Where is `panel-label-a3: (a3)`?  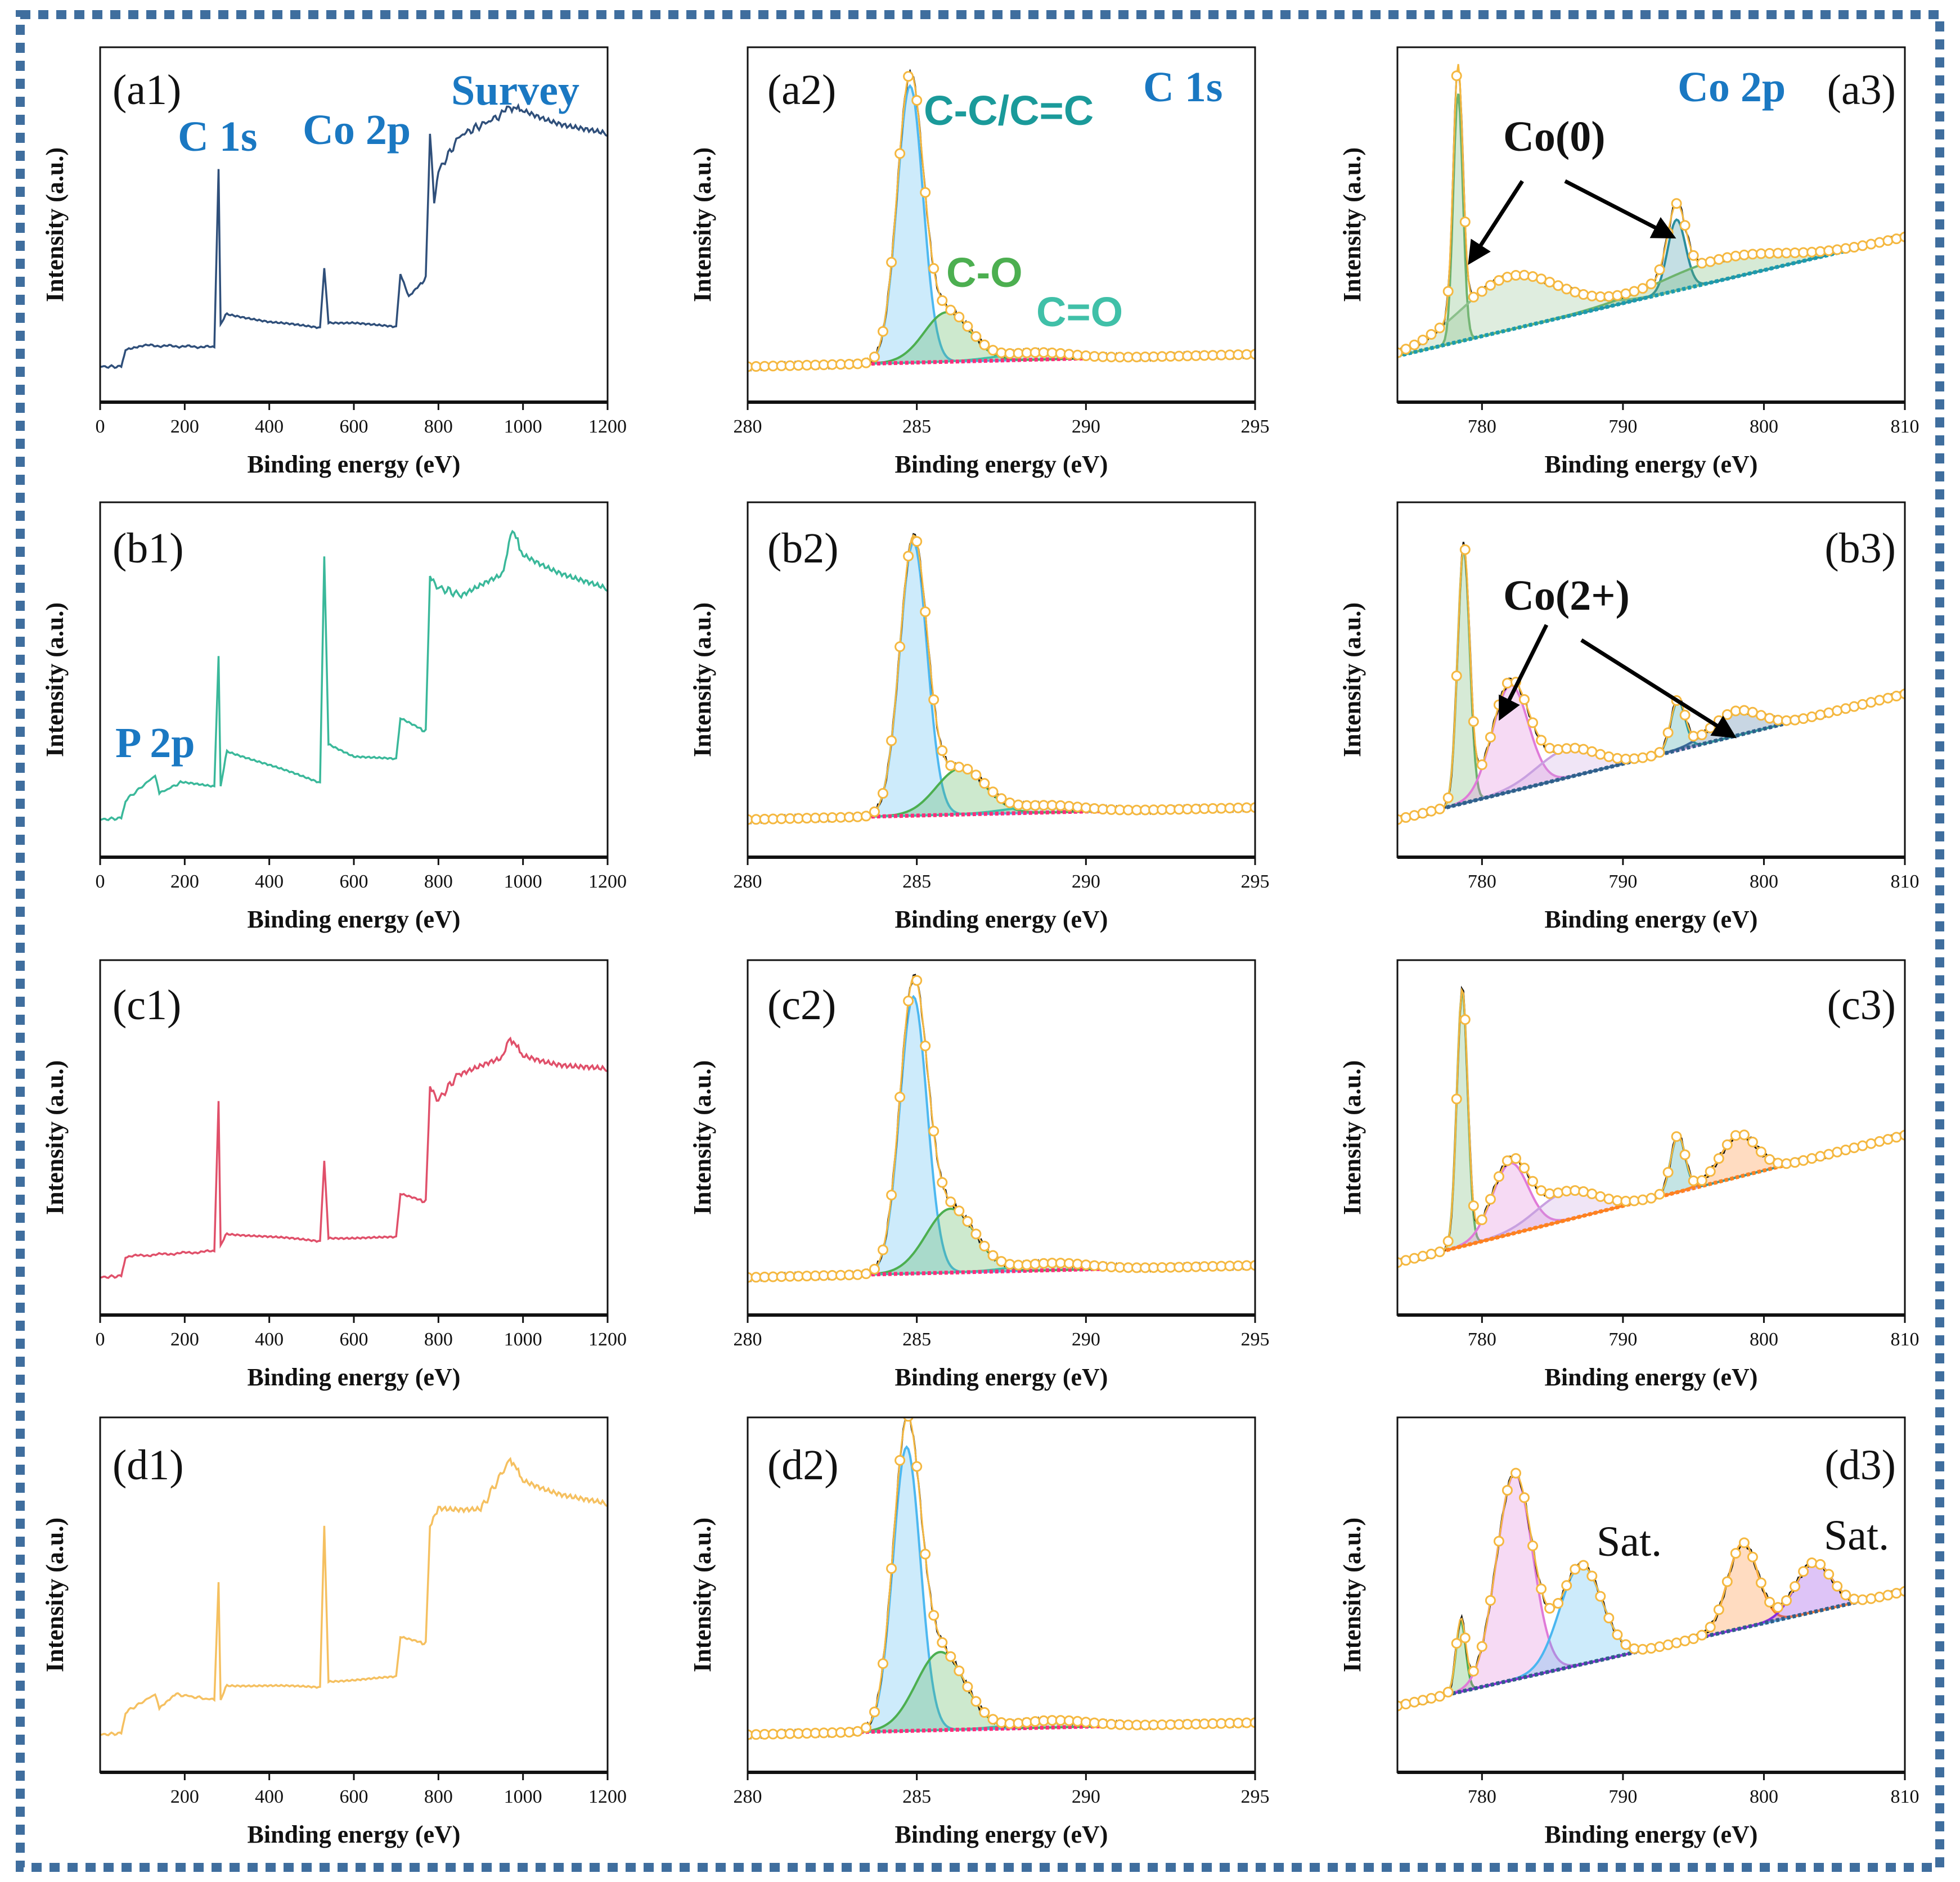 panel-label-a3: (a3) is located at coordinates (1861, 90).